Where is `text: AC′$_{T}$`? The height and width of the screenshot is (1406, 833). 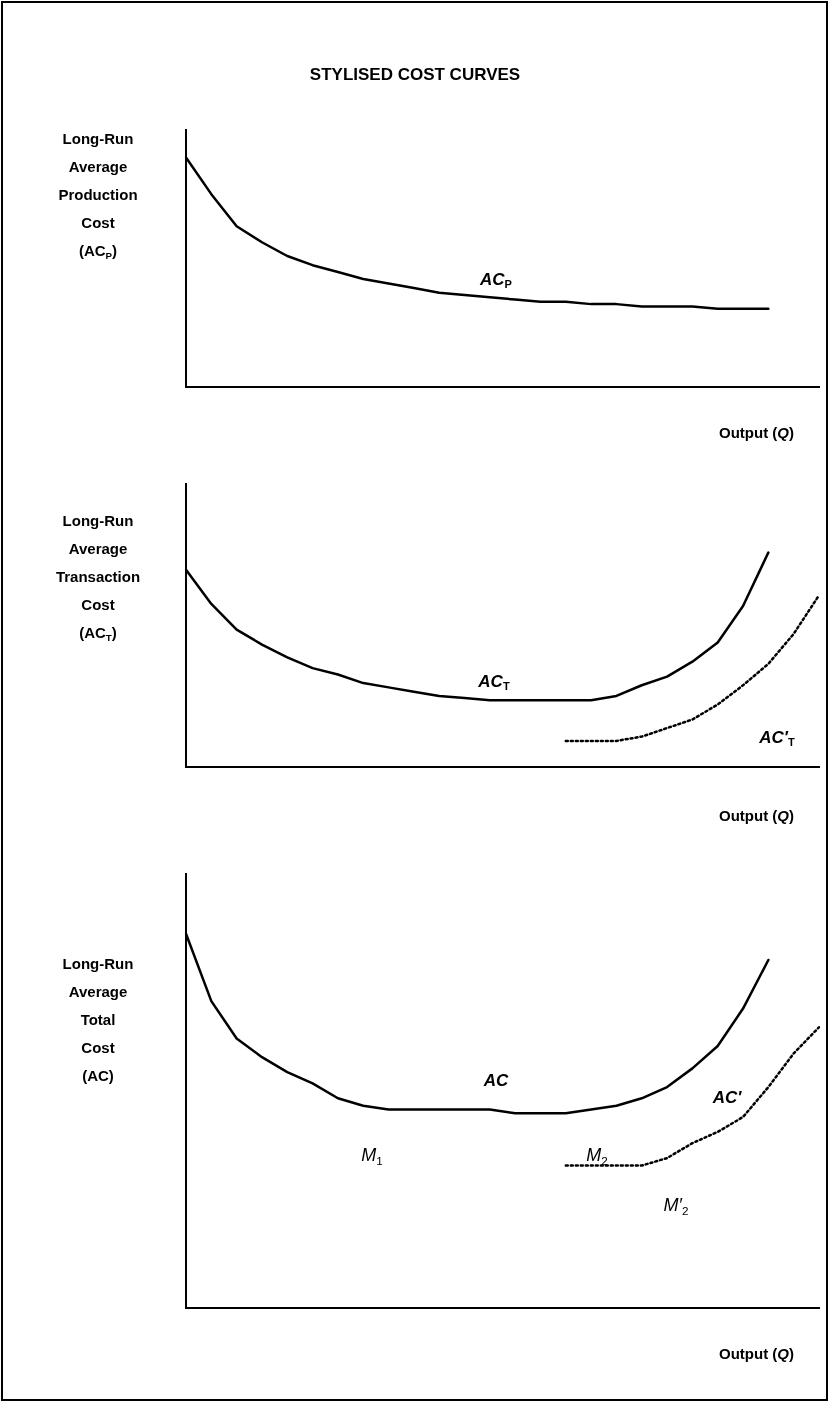
text: AC′$_{T}$ is located at coordinates (777, 738).